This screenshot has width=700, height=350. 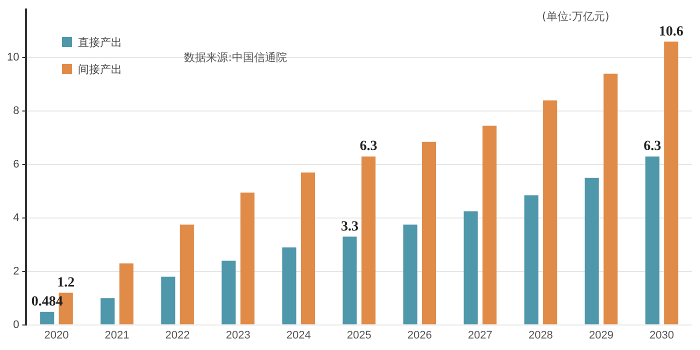 What do you see at coordinates (576, 16) in the screenshot?
I see `annotation: (单位:万亿元)` at bounding box center [576, 16].